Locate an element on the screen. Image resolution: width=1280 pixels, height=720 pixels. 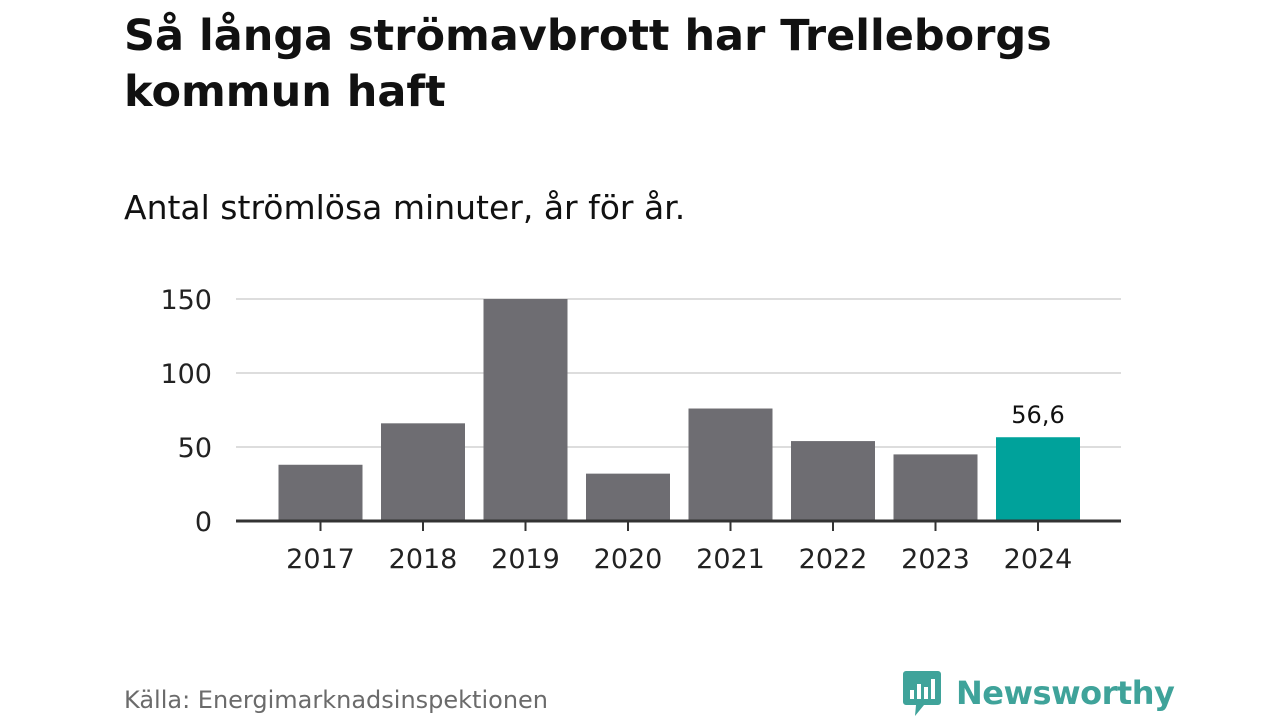
source-note: Källa: Energimarknadsinspektionen is located at coordinates (336, 700).